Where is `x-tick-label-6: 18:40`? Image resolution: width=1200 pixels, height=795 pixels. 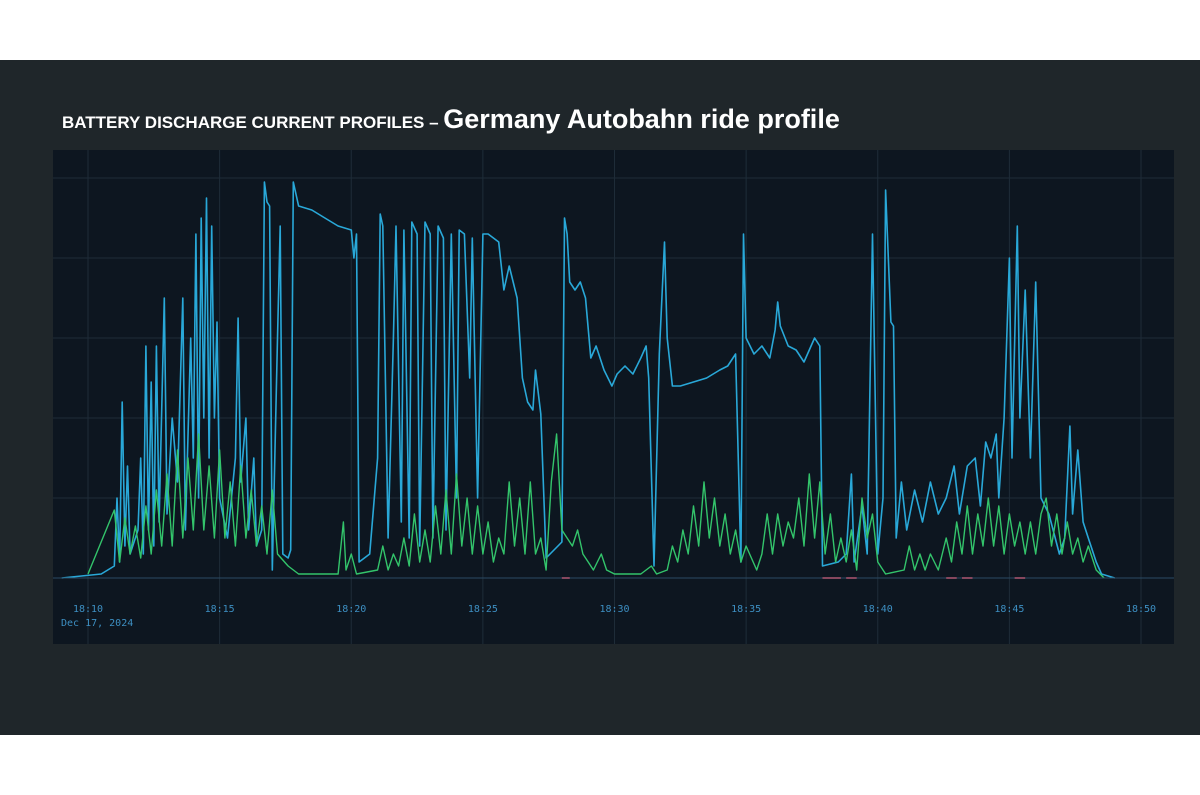 x-tick-label-6: 18:40 is located at coordinates (878, 609).